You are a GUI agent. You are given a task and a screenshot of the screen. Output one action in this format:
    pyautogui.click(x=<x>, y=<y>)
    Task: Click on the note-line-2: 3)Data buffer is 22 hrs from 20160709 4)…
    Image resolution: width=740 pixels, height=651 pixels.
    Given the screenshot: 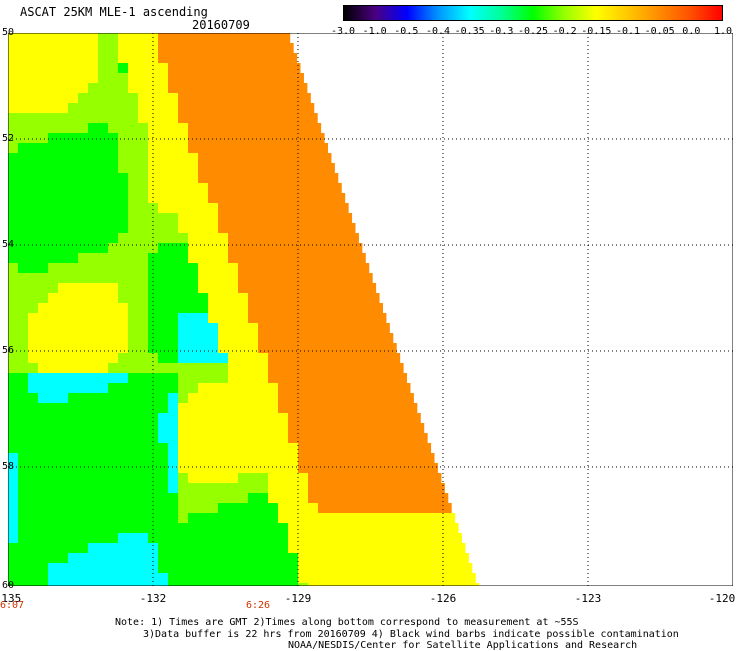 What is the action you would take?
    pyautogui.click(x=411, y=634)
    